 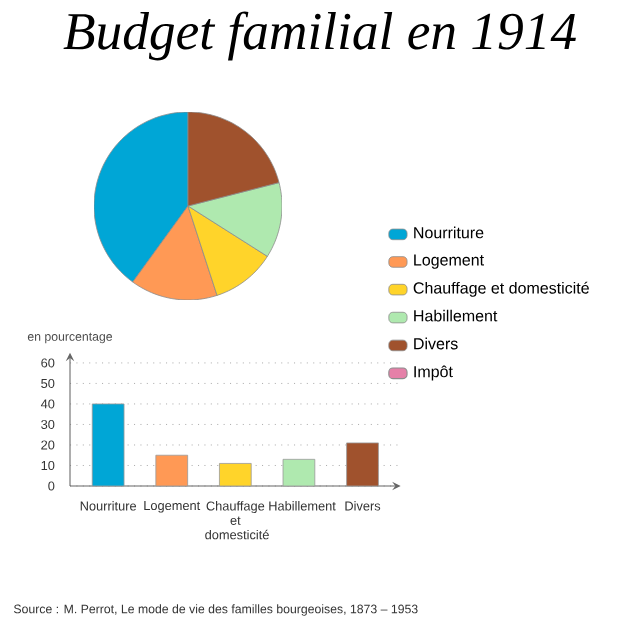 I want to click on legend-label: Divers, so click(x=436, y=343).